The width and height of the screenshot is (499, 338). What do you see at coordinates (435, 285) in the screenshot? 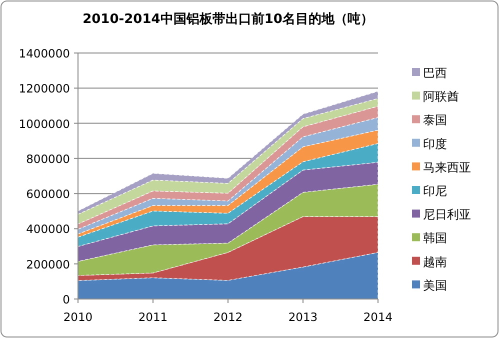
I see `legend-label: 美国` at bounding box center [435, 285].